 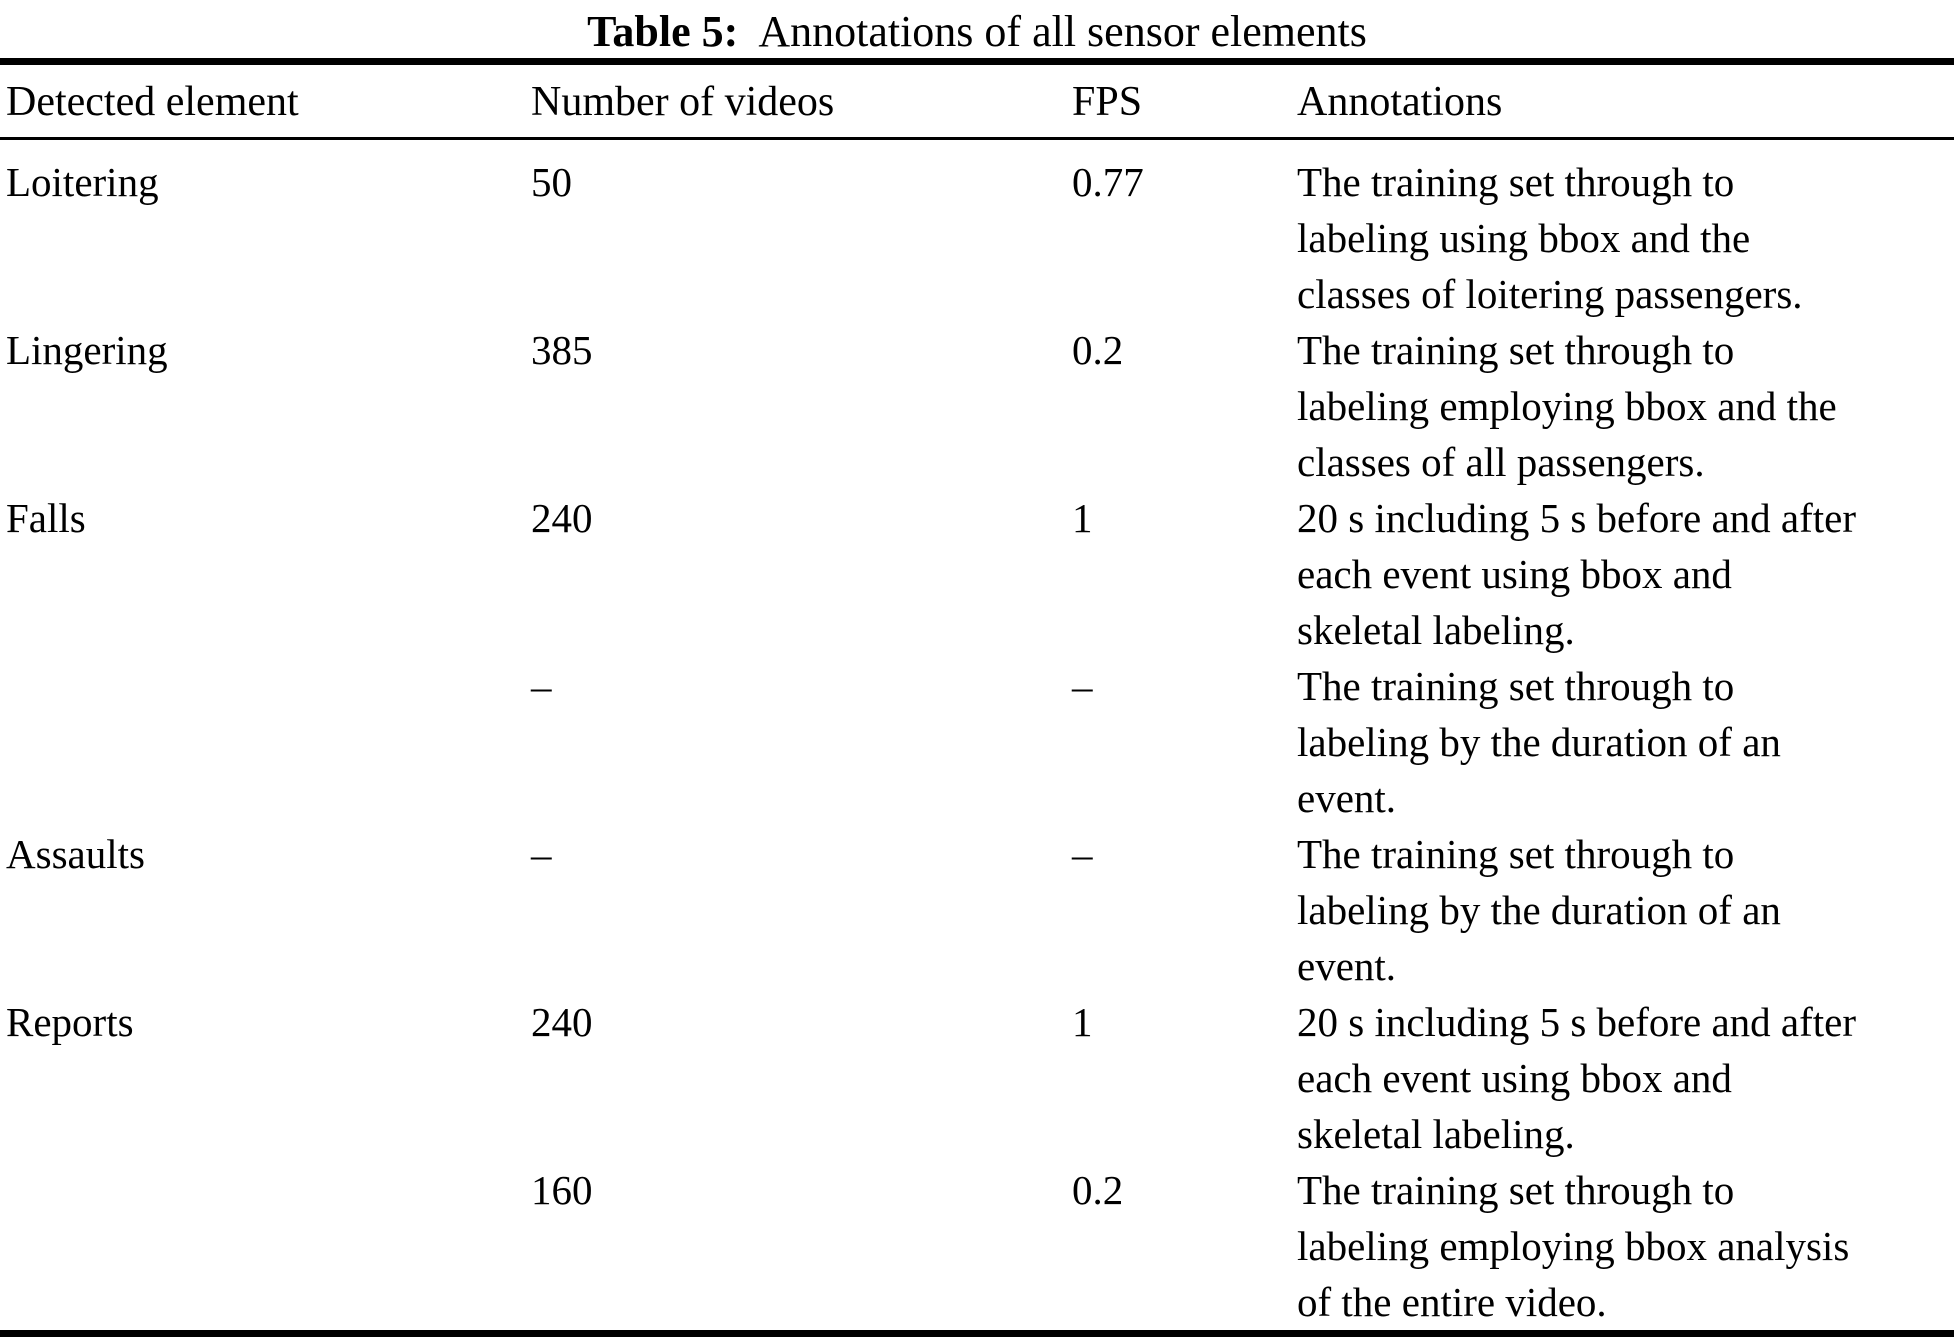 What do you see at coordinates (1625, 100) in the screenshot?
I see `header-annotations: Annotations` at bounding box center [1625, 100].